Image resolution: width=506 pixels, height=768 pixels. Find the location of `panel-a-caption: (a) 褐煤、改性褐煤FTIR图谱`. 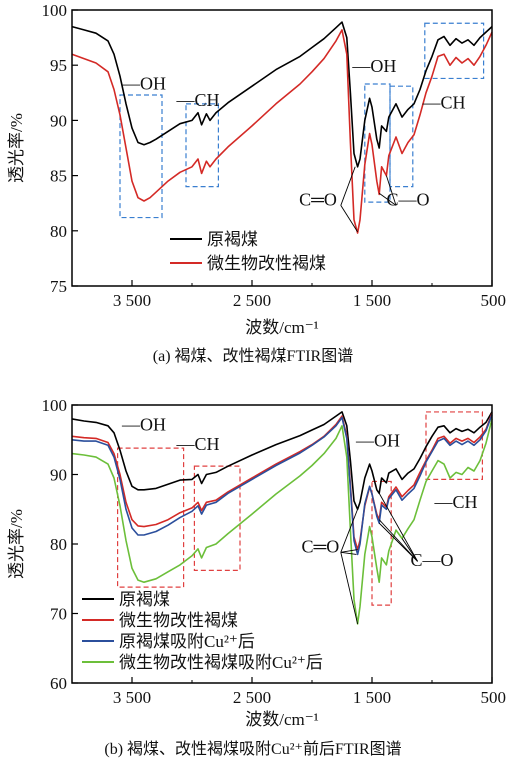

panel-a-caption: (a) 褐煤、改性褐煤FTIR图谱 is located at coordinates (253, 356).